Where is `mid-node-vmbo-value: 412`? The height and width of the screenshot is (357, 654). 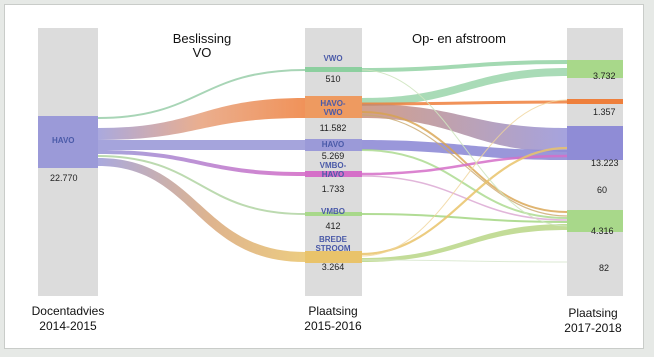
mid-node-vmbo-value: 412 is located at coordinates (332, 226).